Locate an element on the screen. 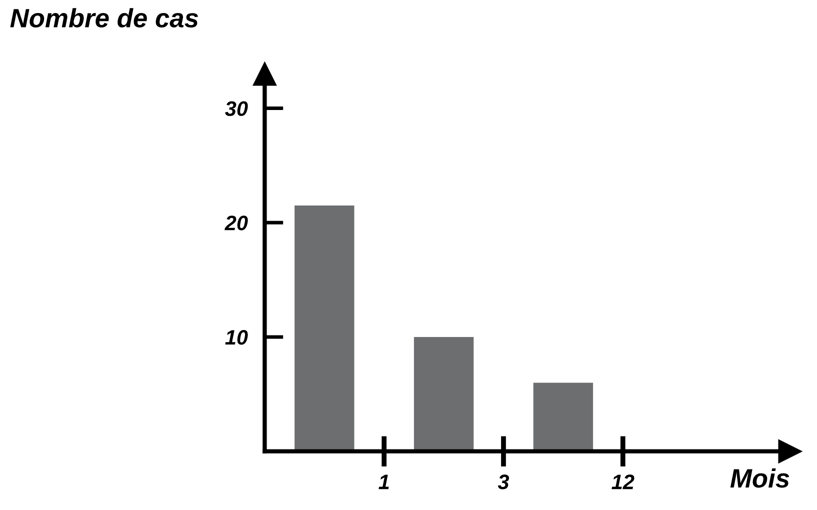  x-axis-title: Mois is located at coordinates (760, 478).